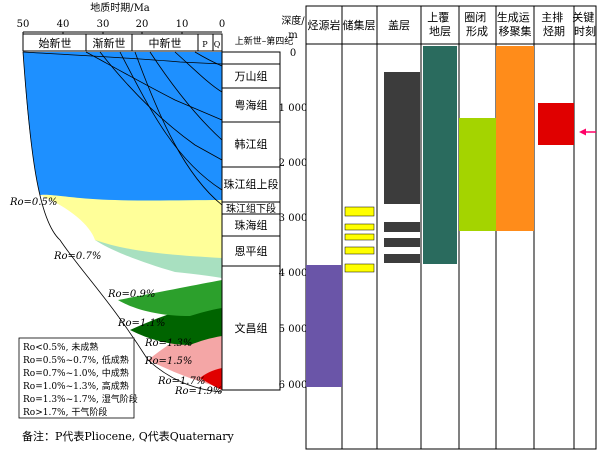 The width and height of the screenshot is (600, 453). I want to click on time-tick: 30, so click(103, 24).